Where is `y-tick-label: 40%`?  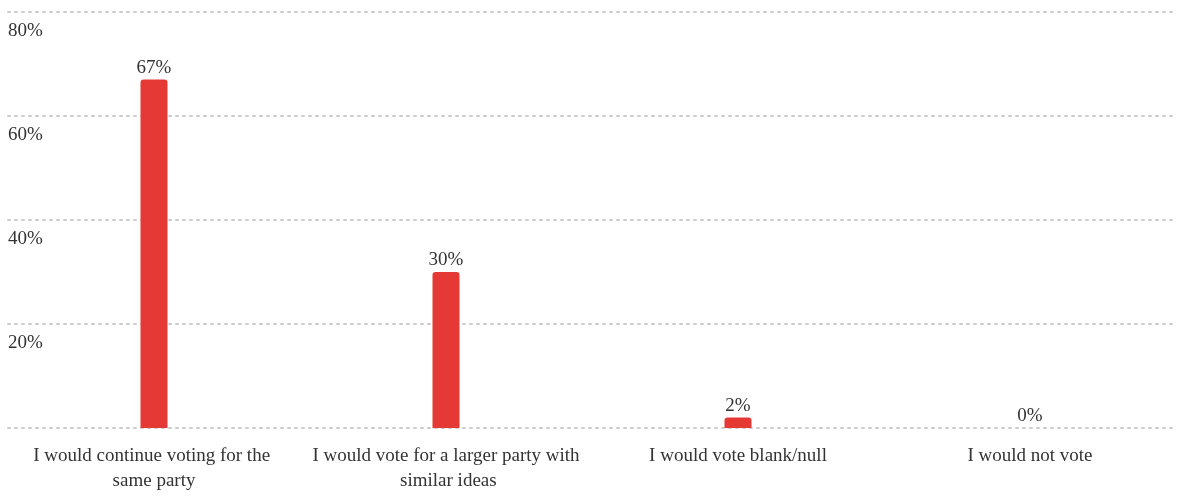
y-tick-label: 40% is located at coordinates (25, 237).